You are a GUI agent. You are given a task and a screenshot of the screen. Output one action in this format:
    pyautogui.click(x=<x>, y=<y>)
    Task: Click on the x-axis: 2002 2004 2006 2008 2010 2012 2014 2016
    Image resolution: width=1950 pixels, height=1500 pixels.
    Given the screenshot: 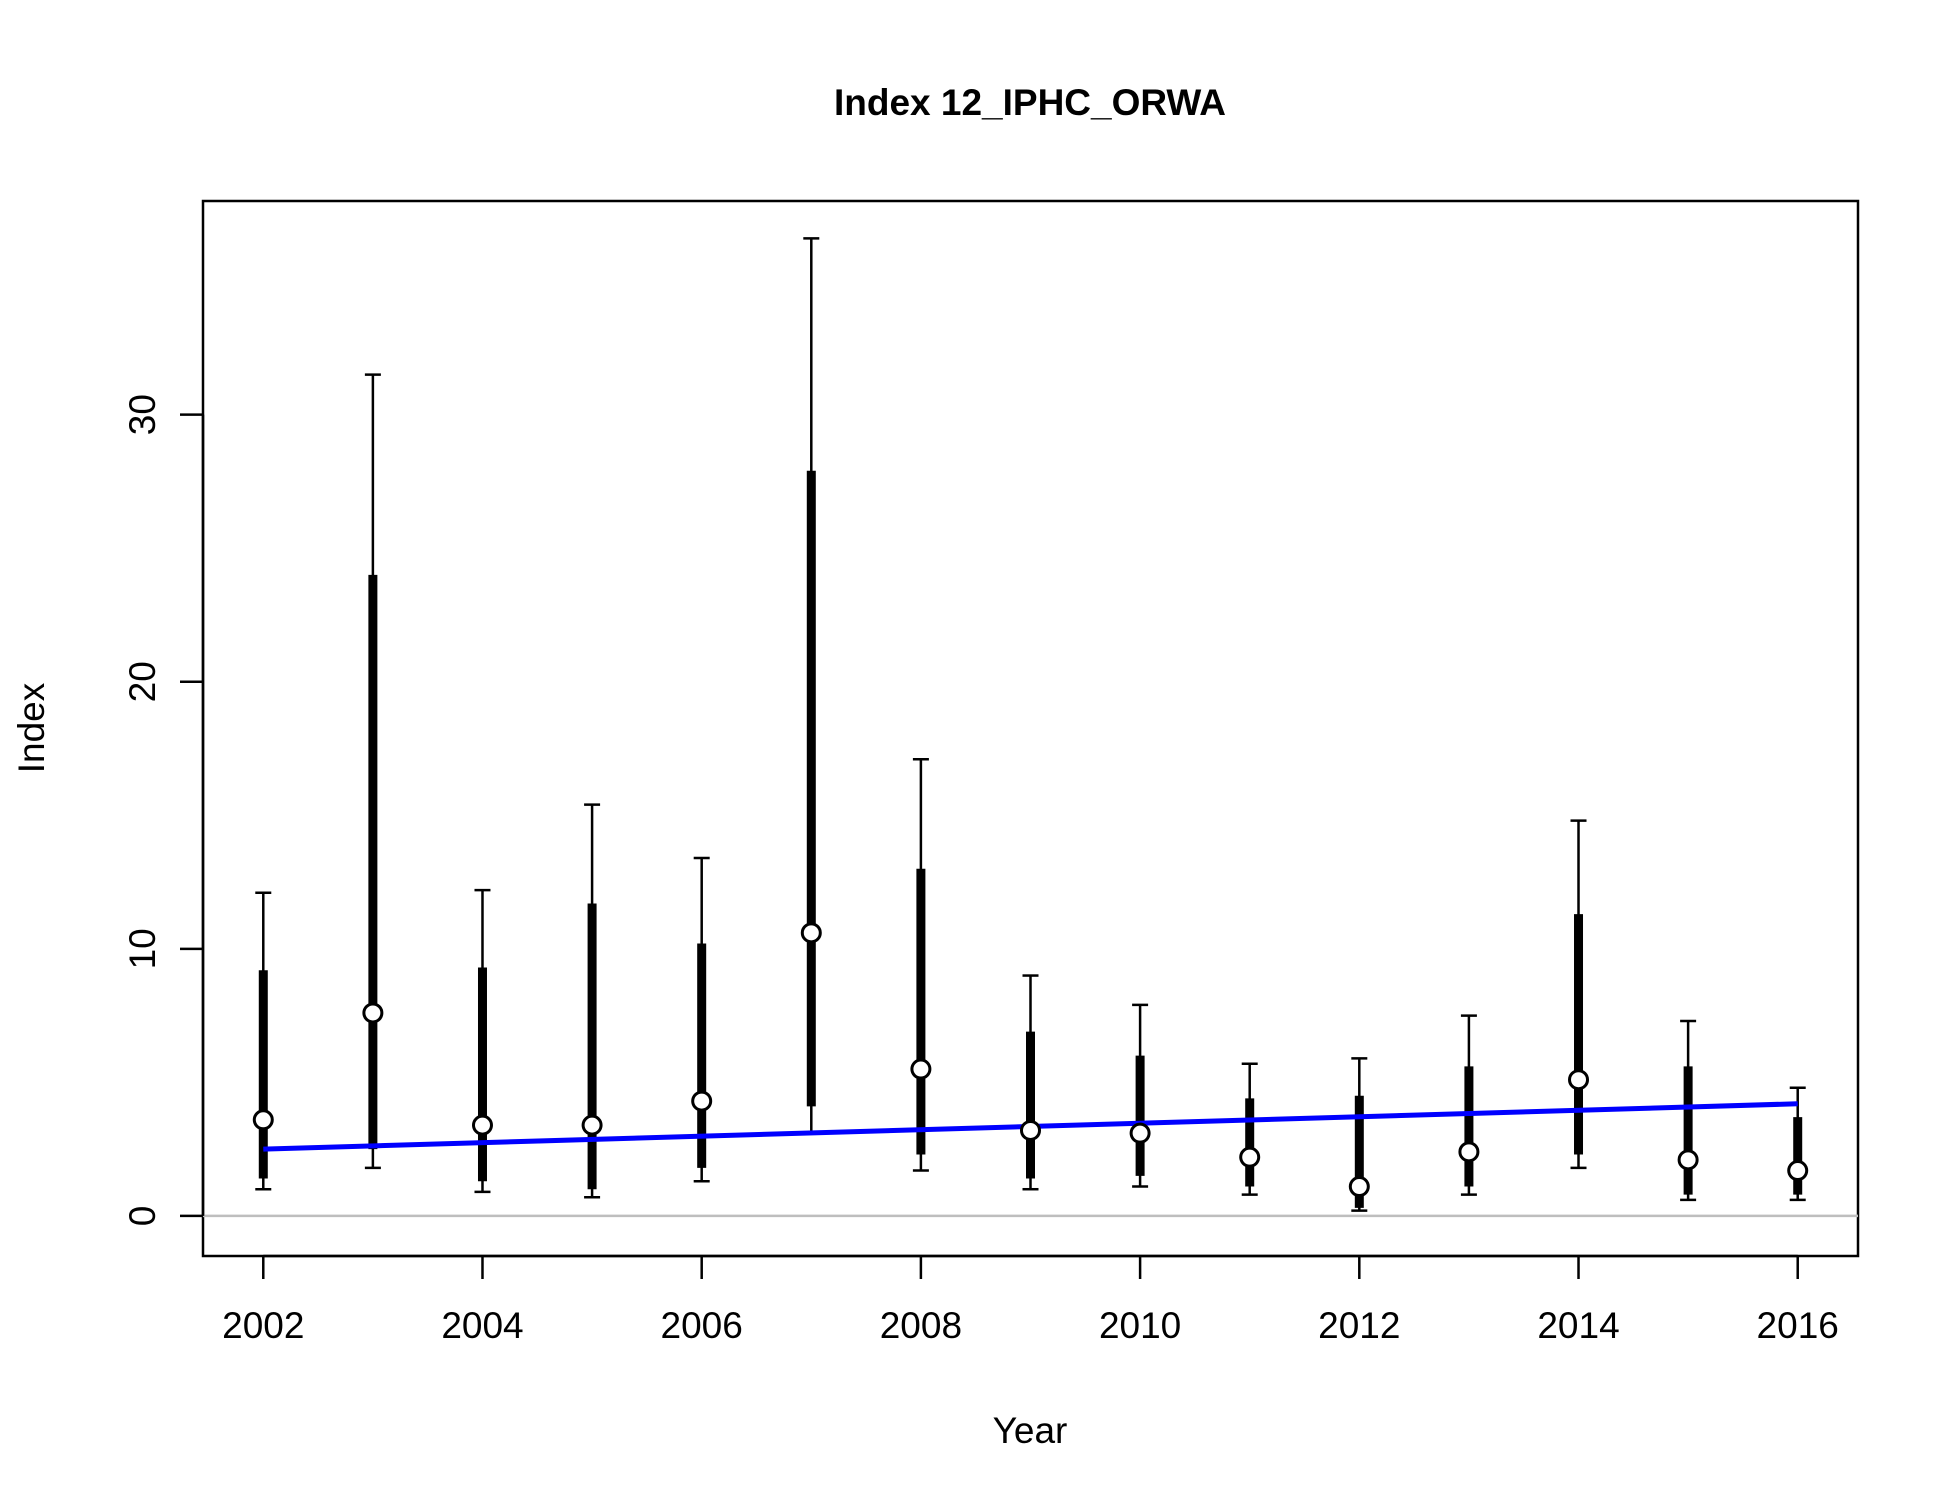 What is the action you would take?
    pyautogui.click(x=1030, y=1300)
    